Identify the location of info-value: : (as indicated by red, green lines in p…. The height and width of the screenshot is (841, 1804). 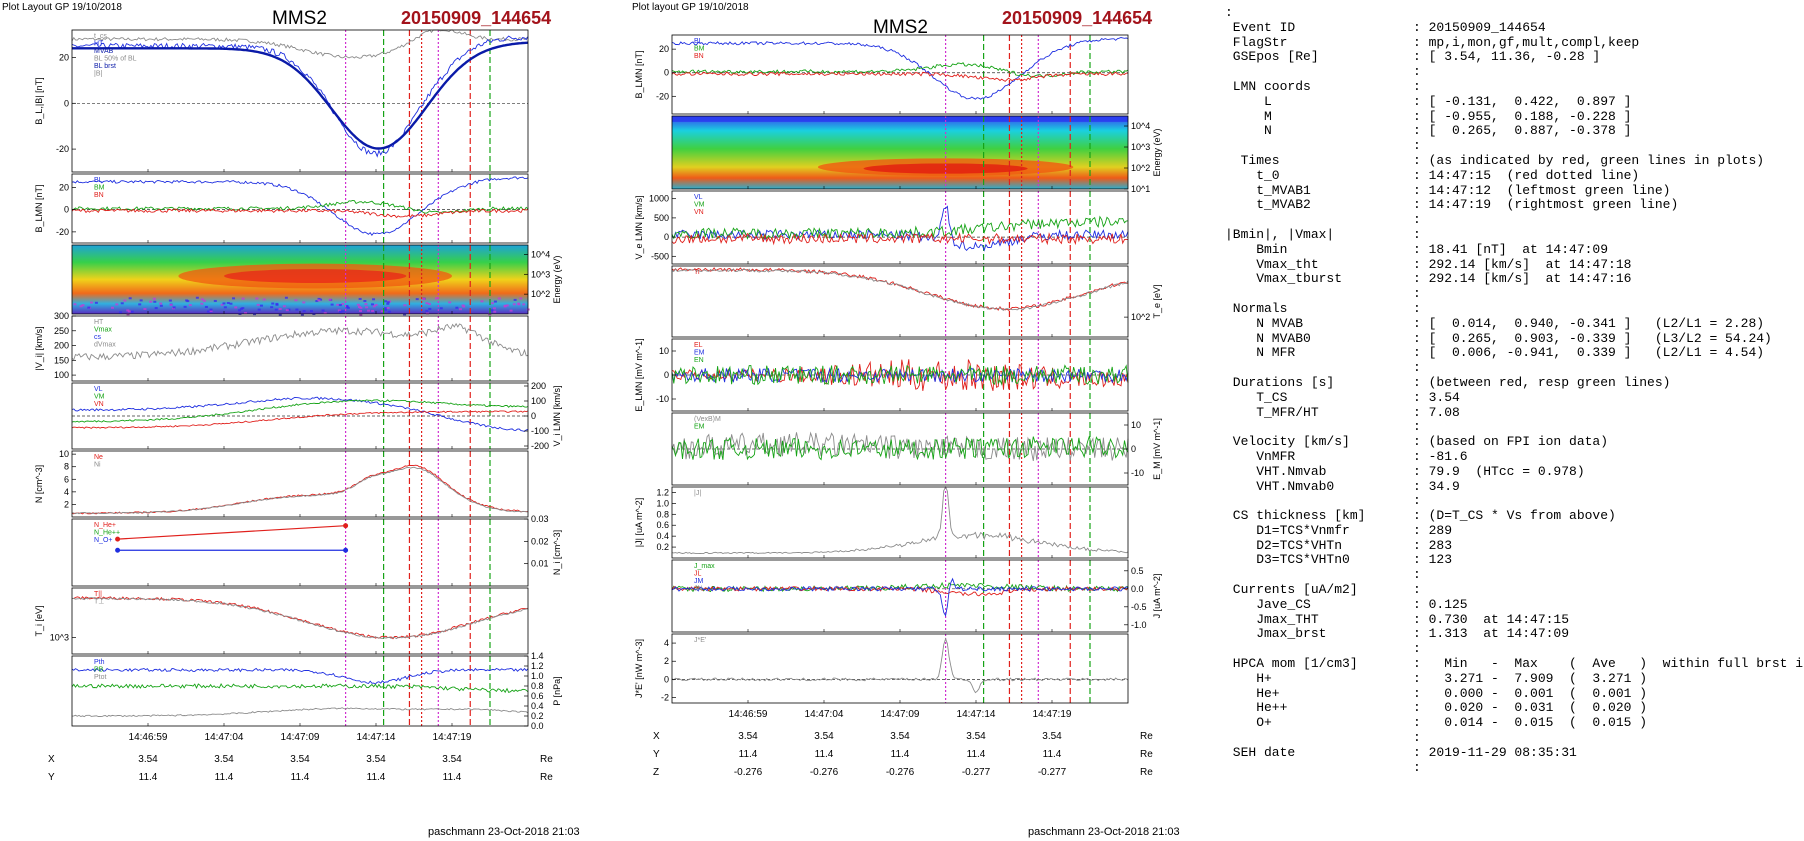
(1589, 160).